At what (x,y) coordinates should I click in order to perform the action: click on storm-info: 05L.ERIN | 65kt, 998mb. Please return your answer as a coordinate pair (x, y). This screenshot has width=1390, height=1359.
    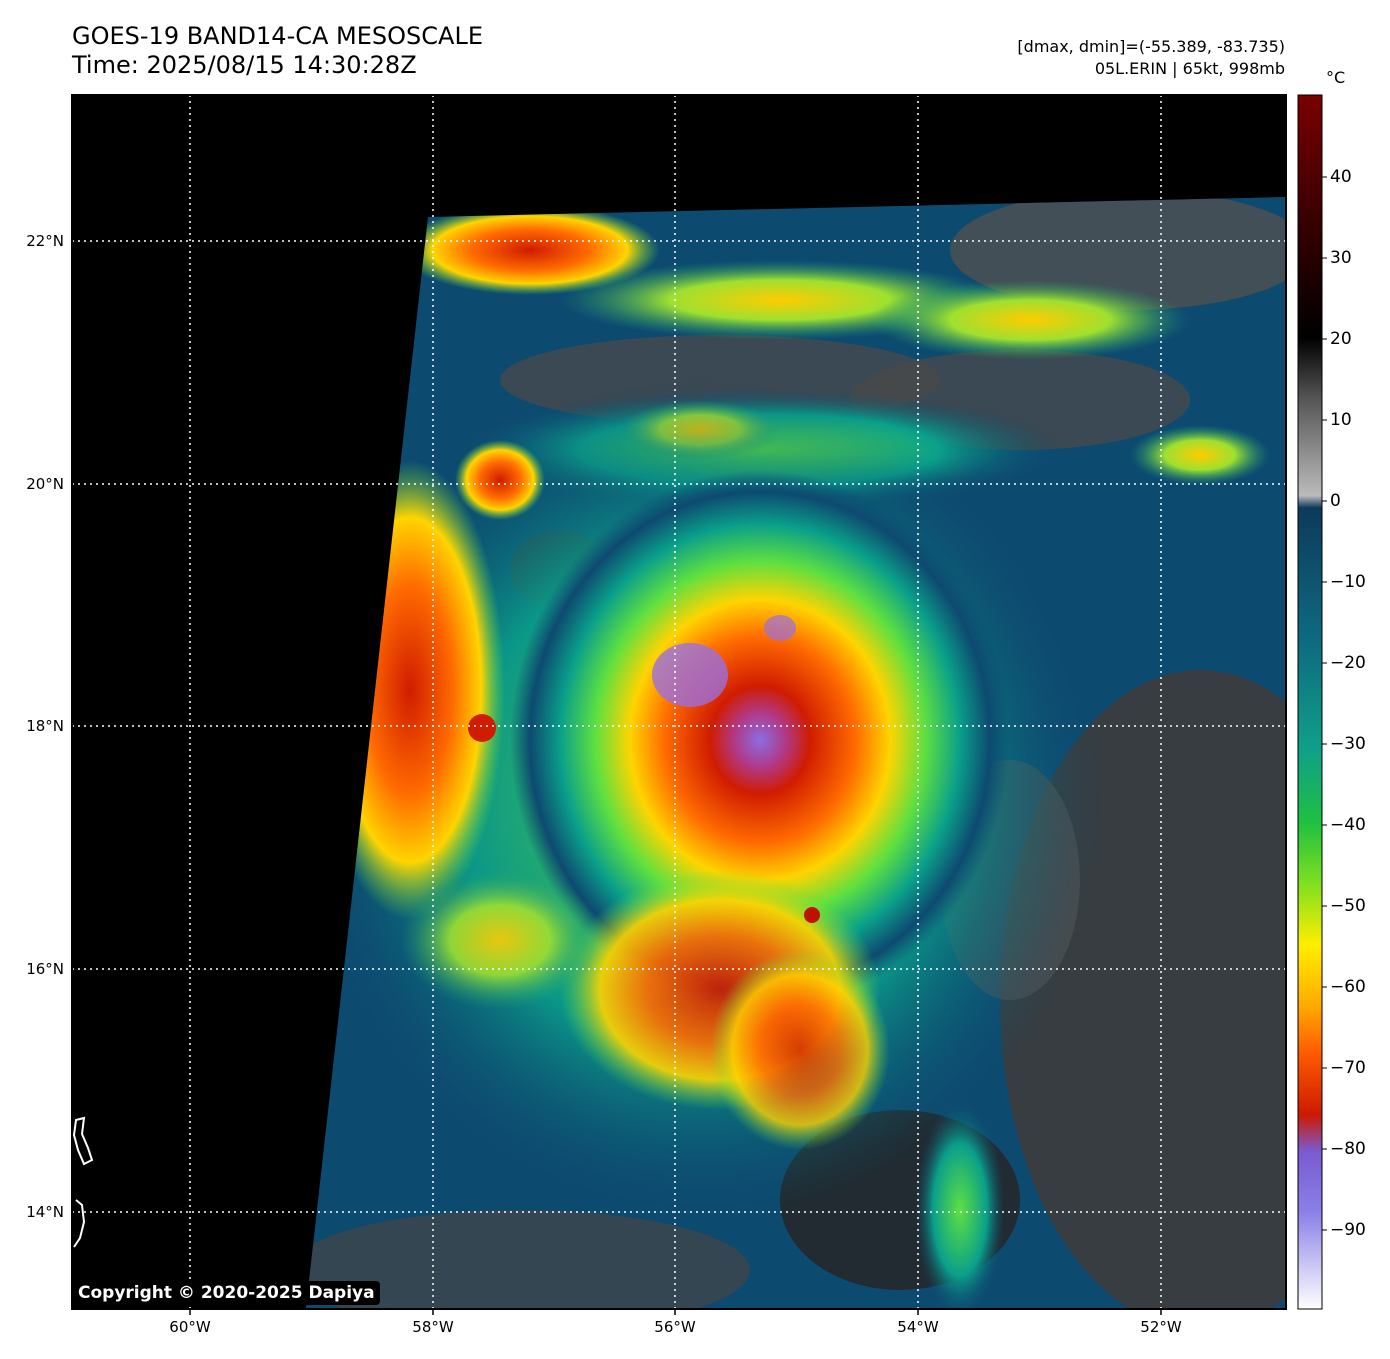
    Looking at the image, I should click on (1189, 68).